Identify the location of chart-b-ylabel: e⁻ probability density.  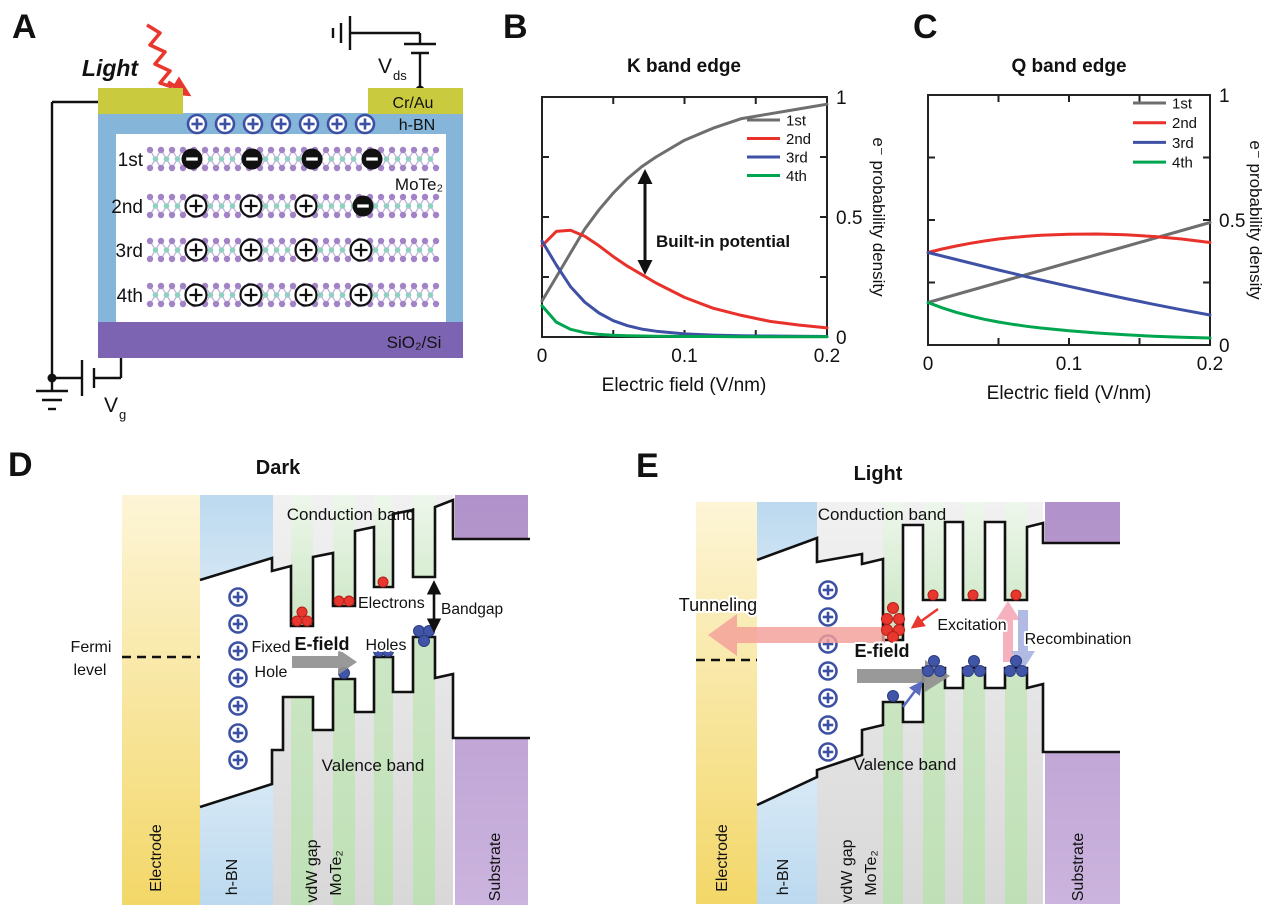
(878, 217).